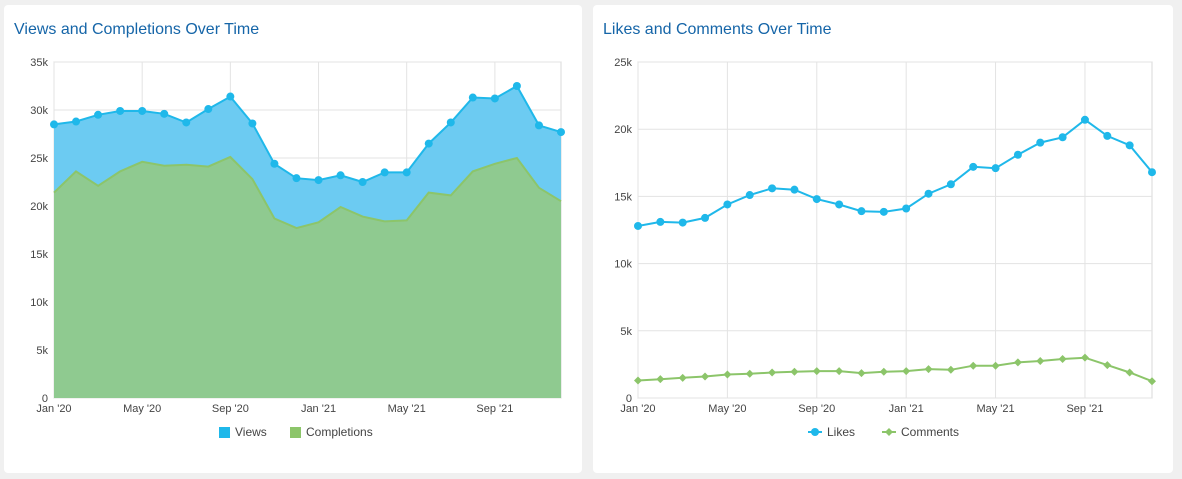  Describe the element at coordinates (307, 192) in the screenshot. I see `completions-line` at that location.